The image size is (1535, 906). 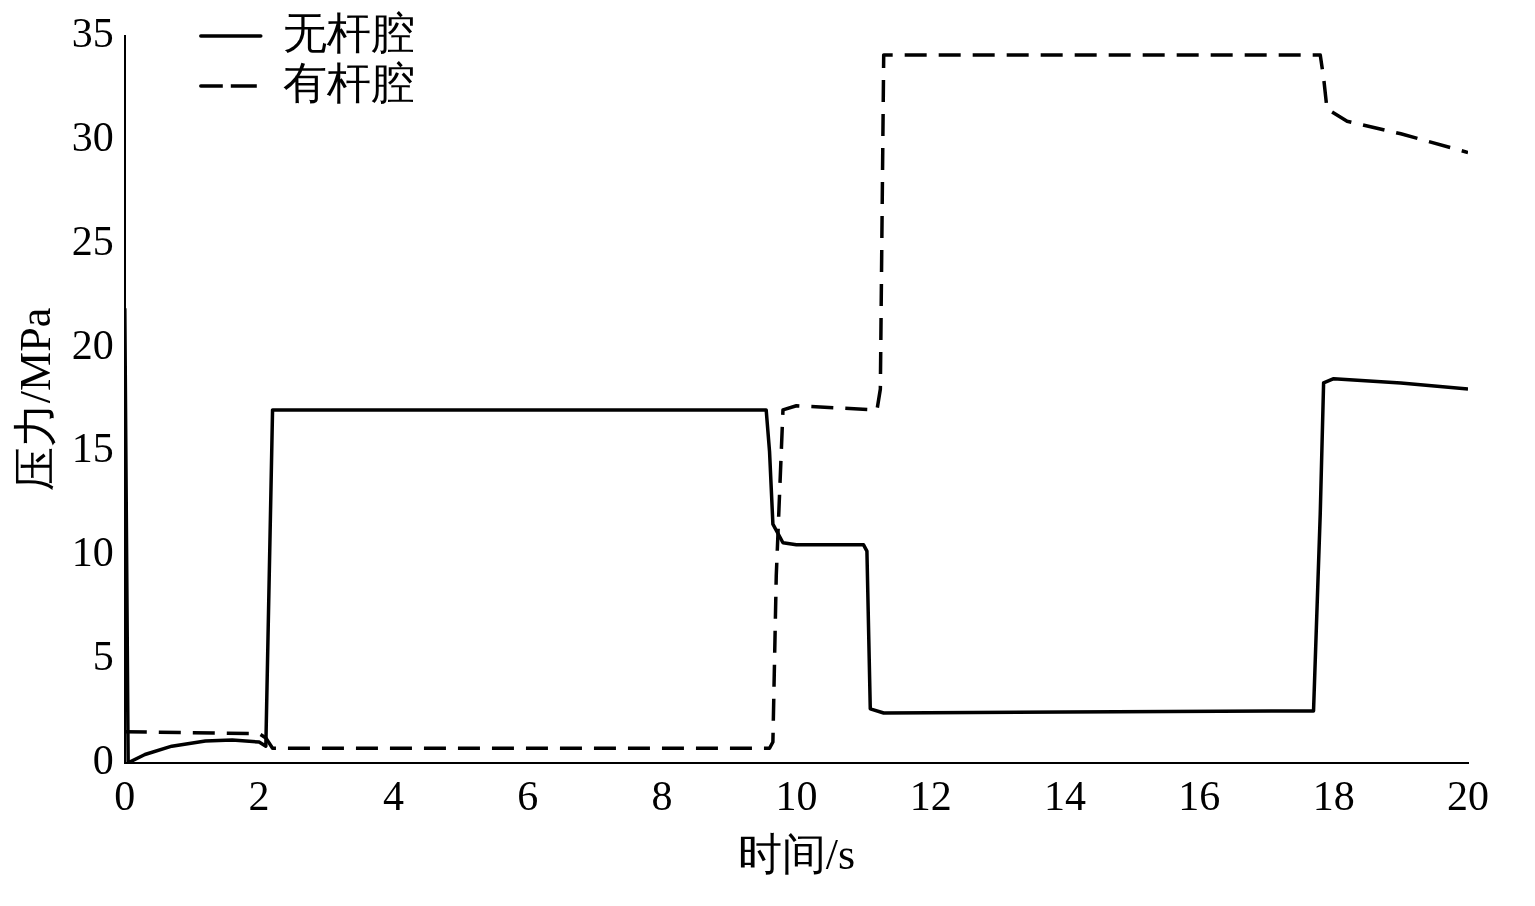 What do you see at coordinates (348, 83) in the screenshot?
I see `legend-label: 有杆腔` at bounding box center [348, 83].